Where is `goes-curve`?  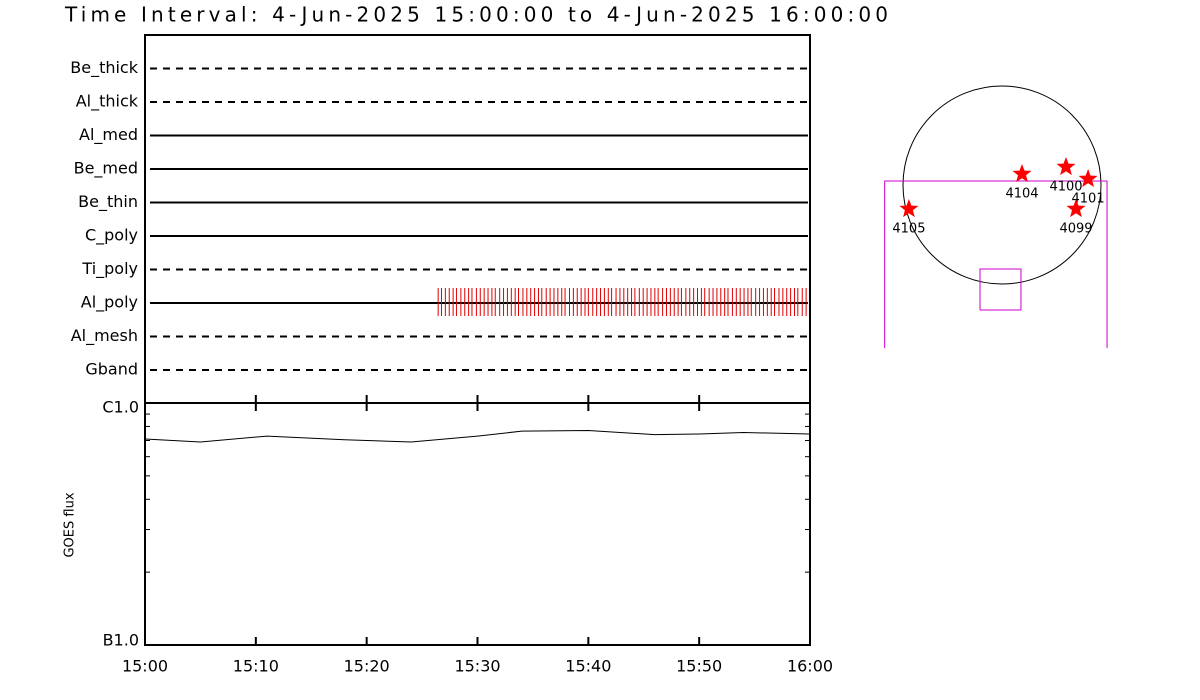
goes-curve is located at coordinates (477, 436).